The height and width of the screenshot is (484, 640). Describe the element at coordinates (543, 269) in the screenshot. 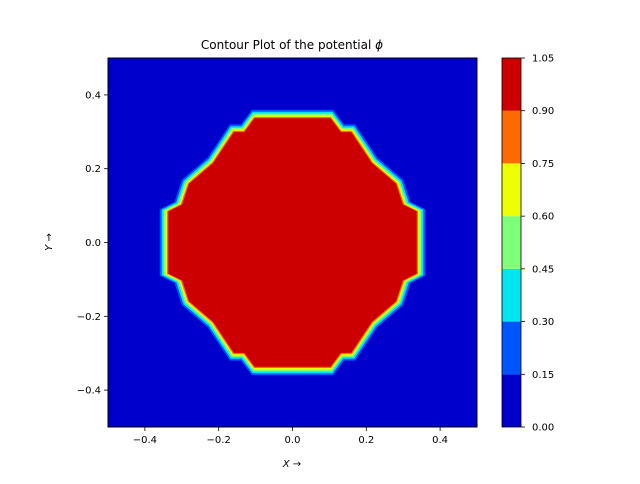

I see `colorbar-tick-label: 0.45` at that location.